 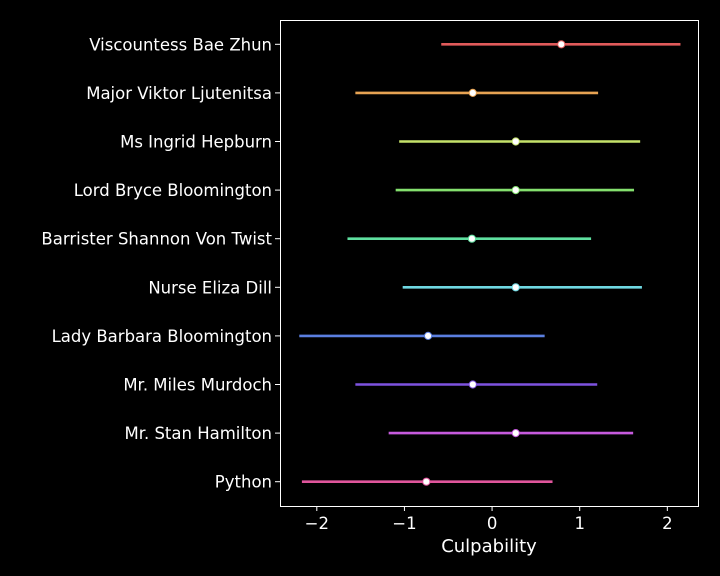 I want to click on x-axis: −2 −1 0 1 2, so click(x=489, y=519).